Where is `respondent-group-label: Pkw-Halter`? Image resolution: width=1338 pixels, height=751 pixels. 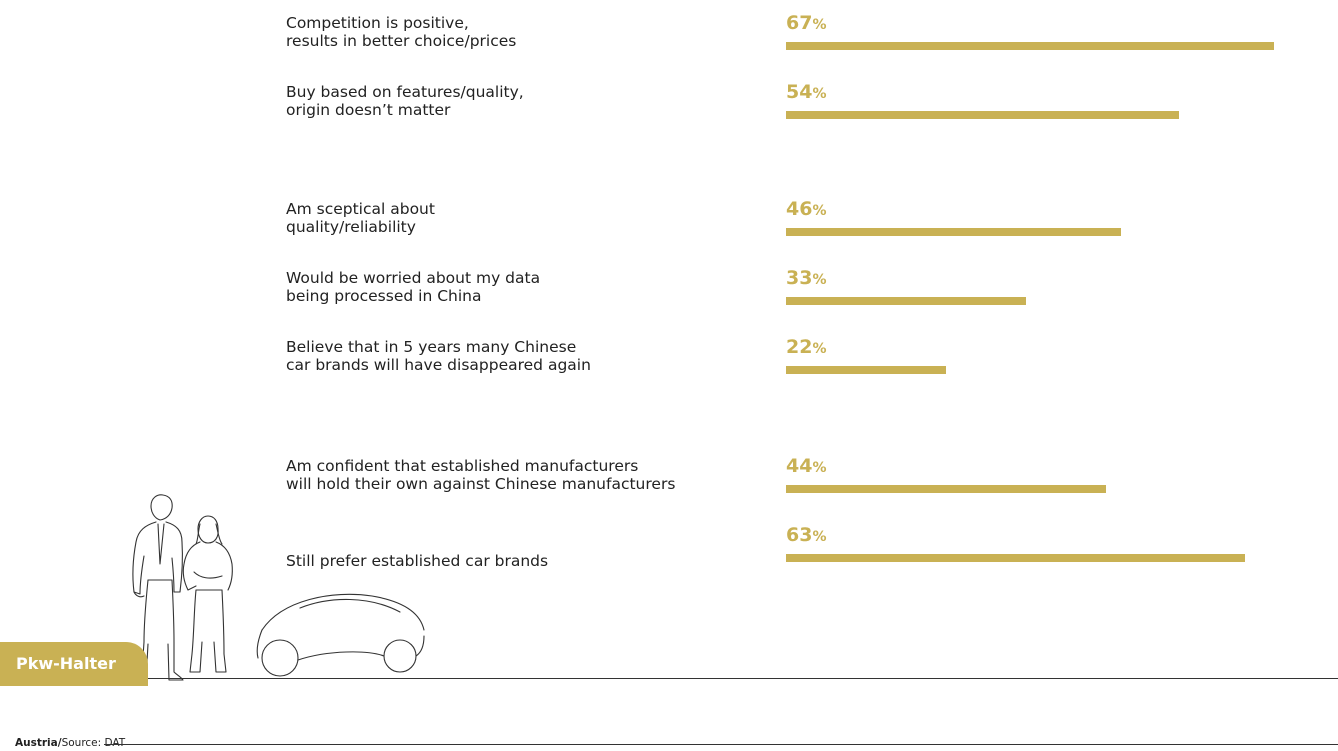 respondent-group-label: Pkw-Halter is located at coordinates (66, 663).